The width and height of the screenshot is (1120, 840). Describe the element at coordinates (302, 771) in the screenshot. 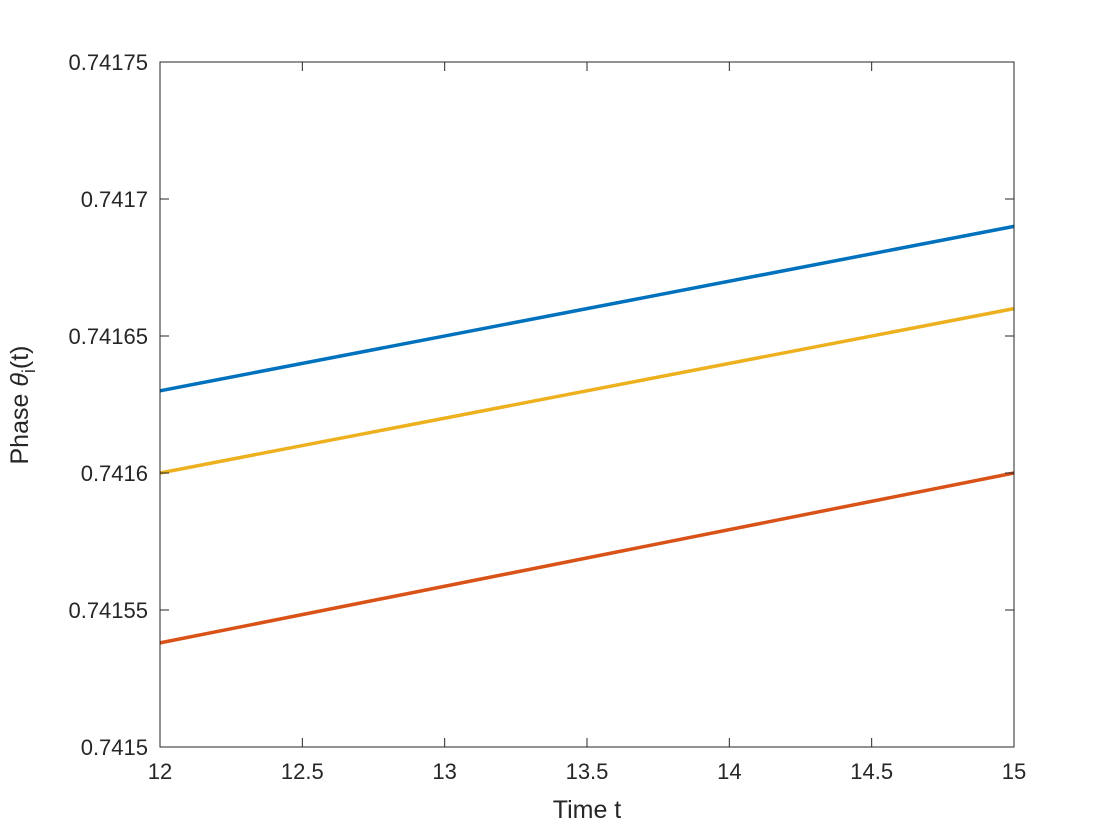

I see `x-tick-label: 12.5` at that location.